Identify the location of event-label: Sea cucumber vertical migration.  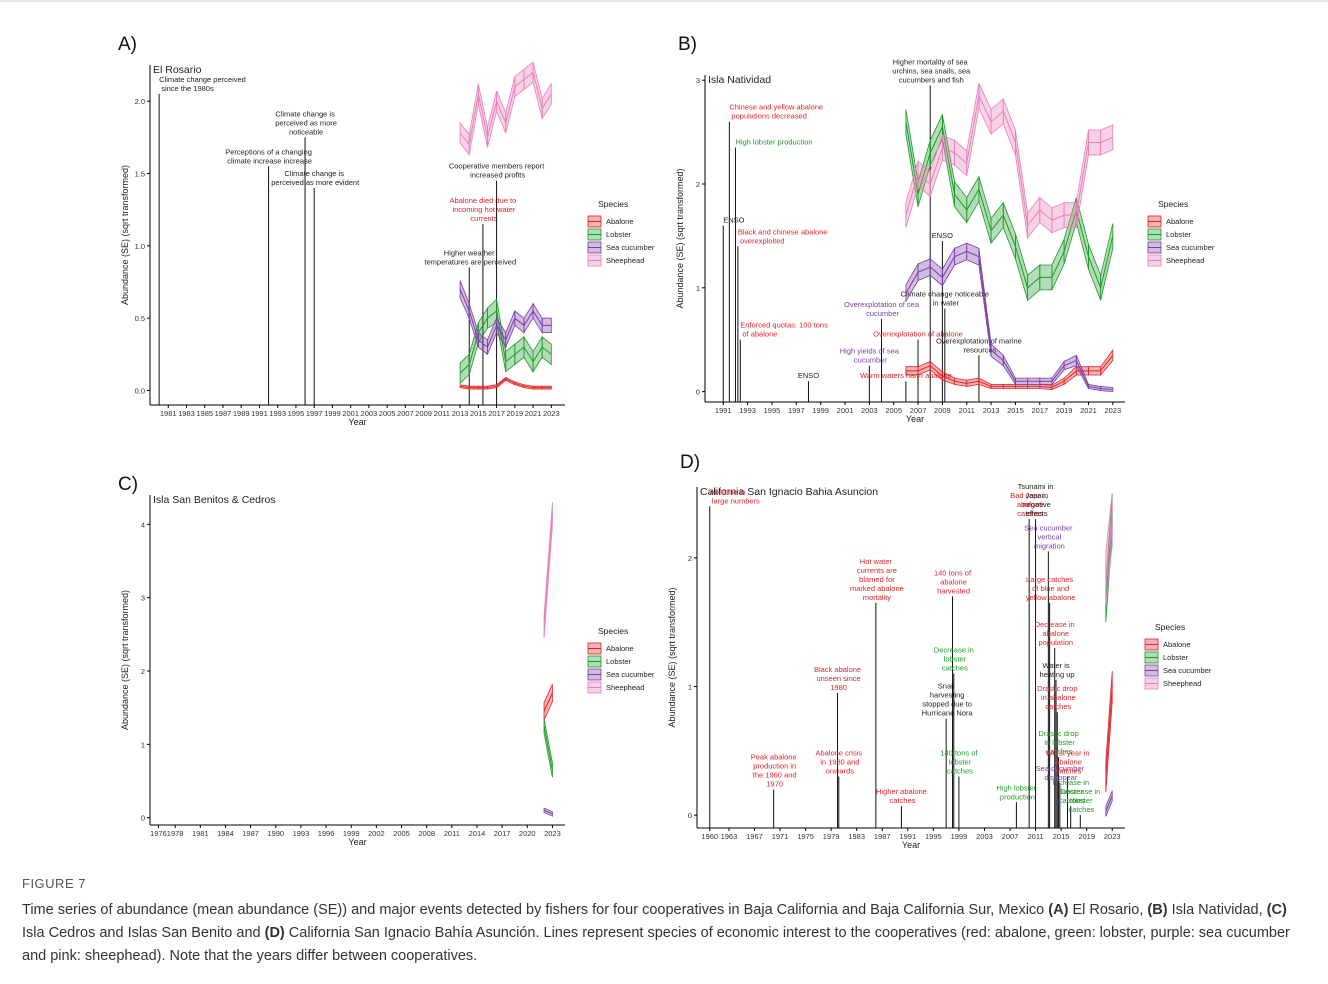
(1048, 536).